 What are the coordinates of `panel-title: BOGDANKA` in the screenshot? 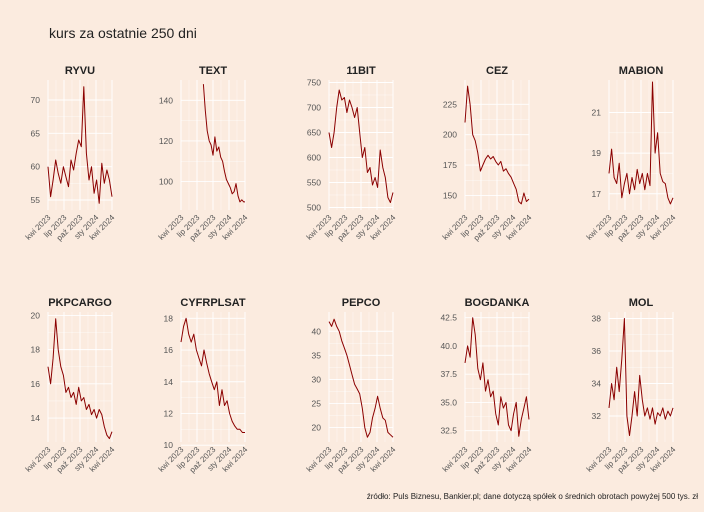 It's located at (497, 303).